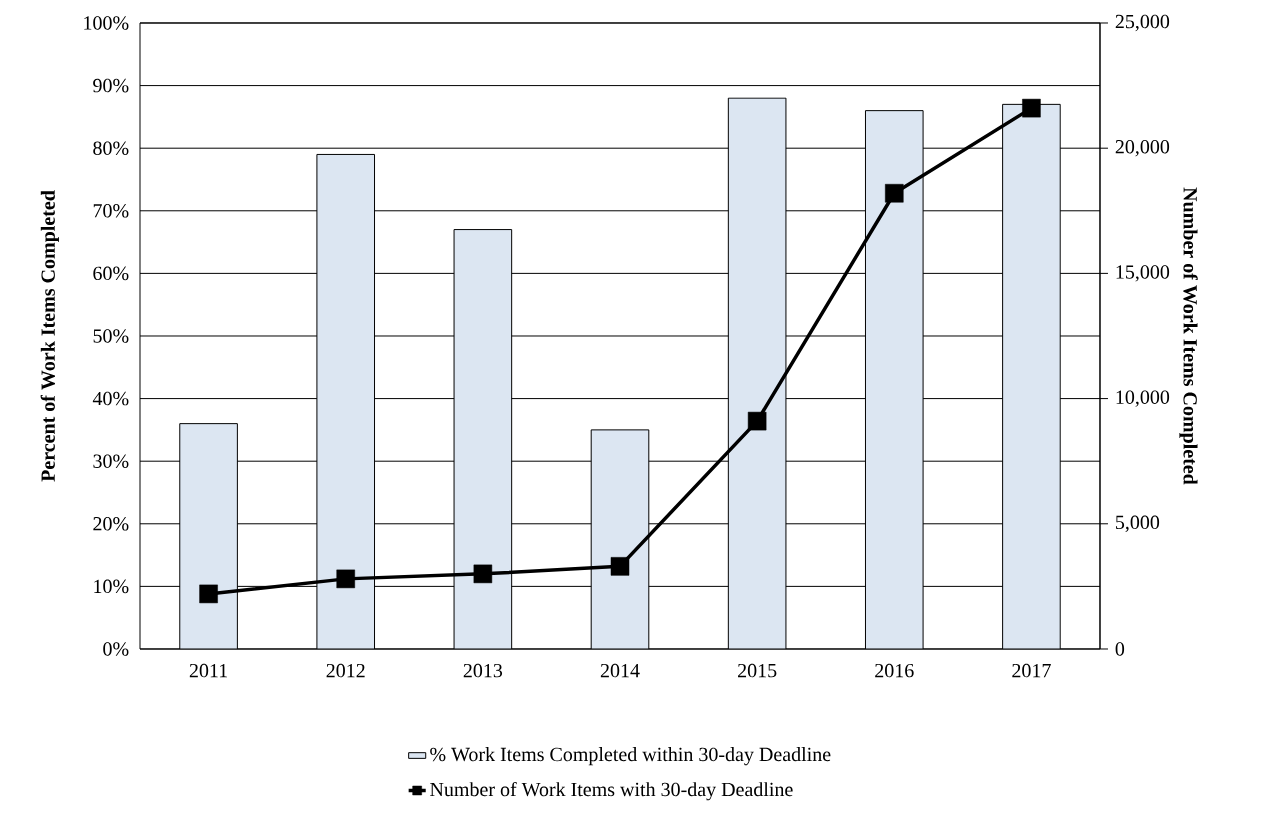  Describe the element at coordinates (894, 670) in the screenshot. I see `x-tick-label: 2016` at that location.